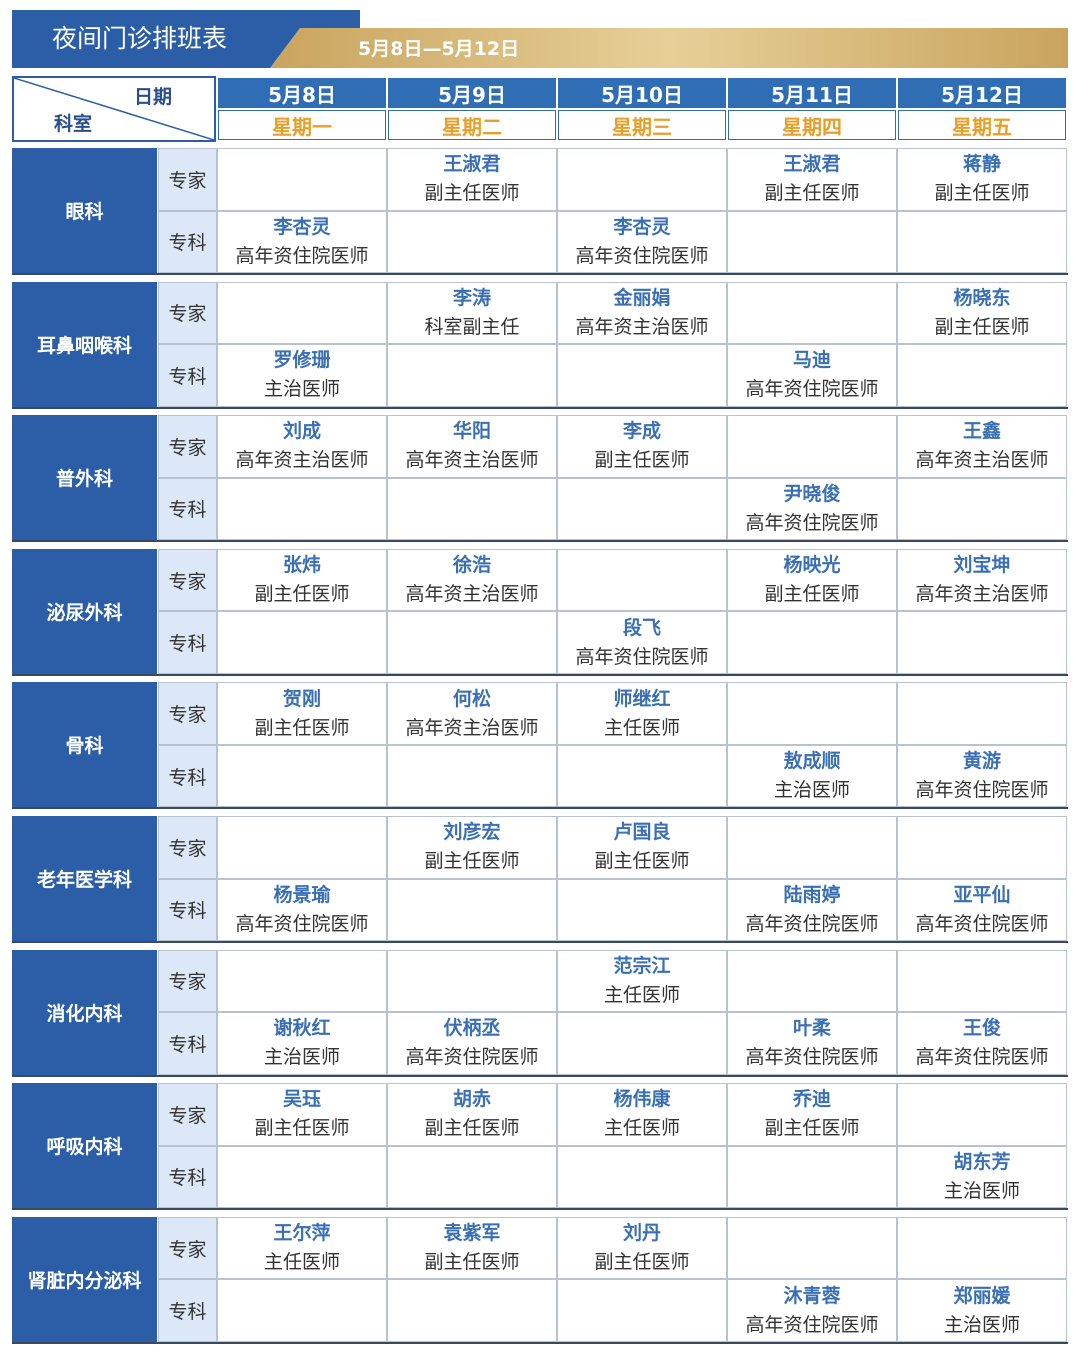 The height and width of the screenshot is (1352, 1080). Describe the element at coordinates (641, 431) in the screenshot. I see `doctor-name: 李成` at that location.